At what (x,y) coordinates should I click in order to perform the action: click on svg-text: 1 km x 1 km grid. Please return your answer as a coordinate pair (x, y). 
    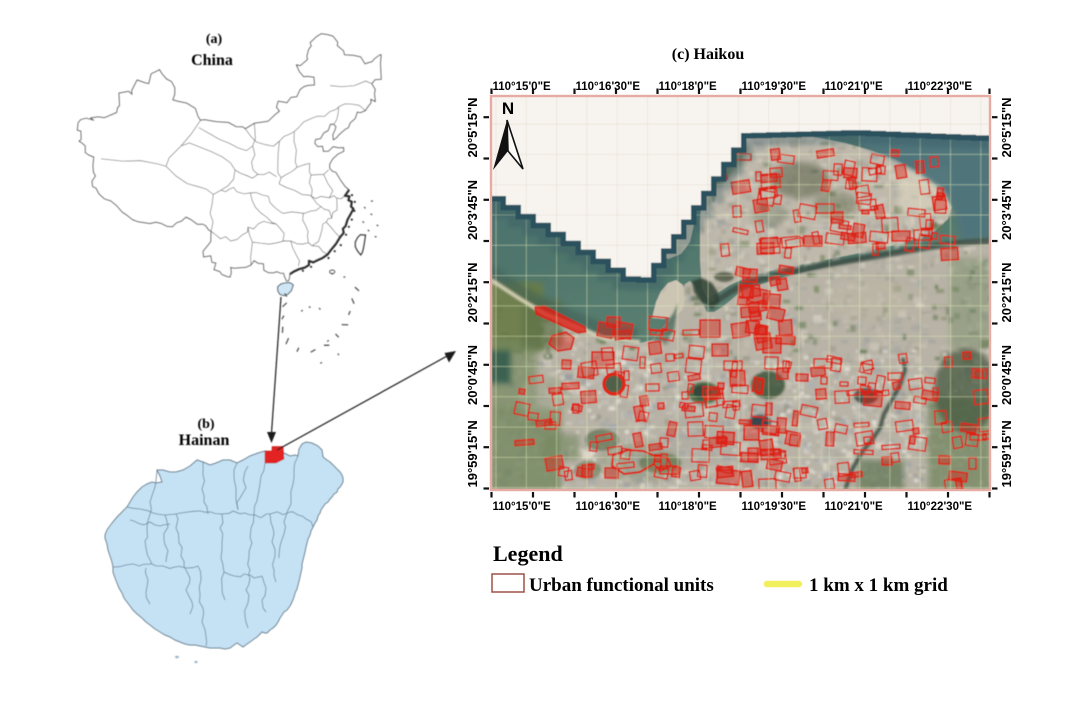
    Looking at the image, I should click on (878, 585).